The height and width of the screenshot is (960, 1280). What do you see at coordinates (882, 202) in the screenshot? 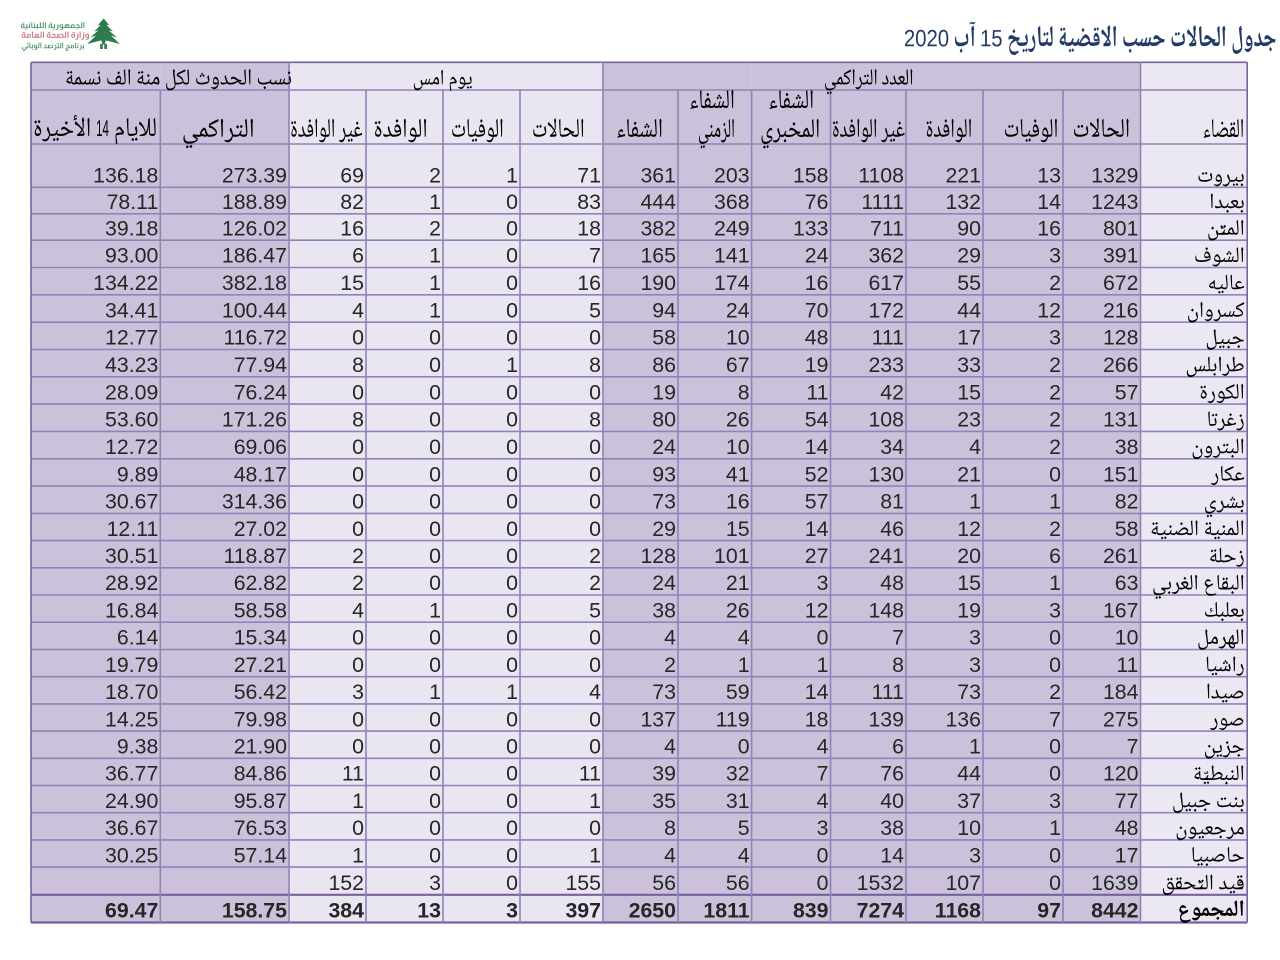
I see `svg-text: 1111` at bounding box center [882, 202].